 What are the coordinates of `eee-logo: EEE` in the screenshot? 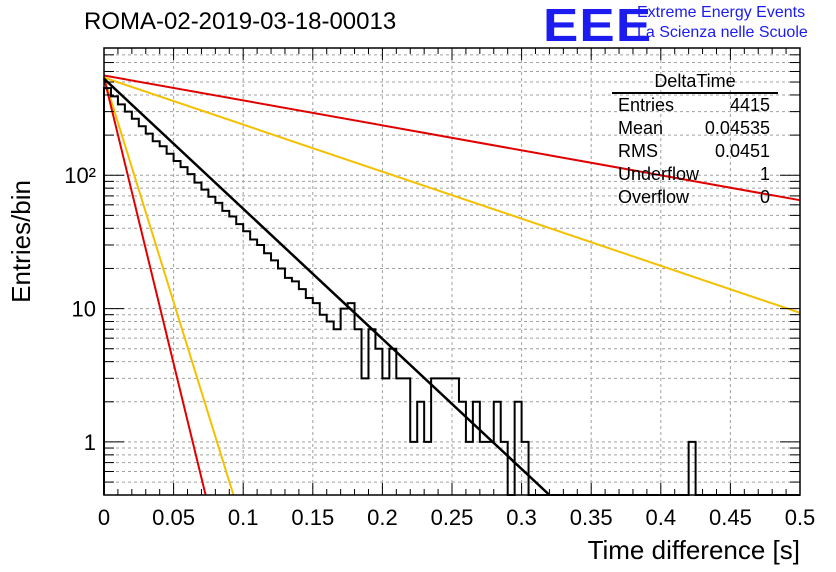 It's located at (598, 25).